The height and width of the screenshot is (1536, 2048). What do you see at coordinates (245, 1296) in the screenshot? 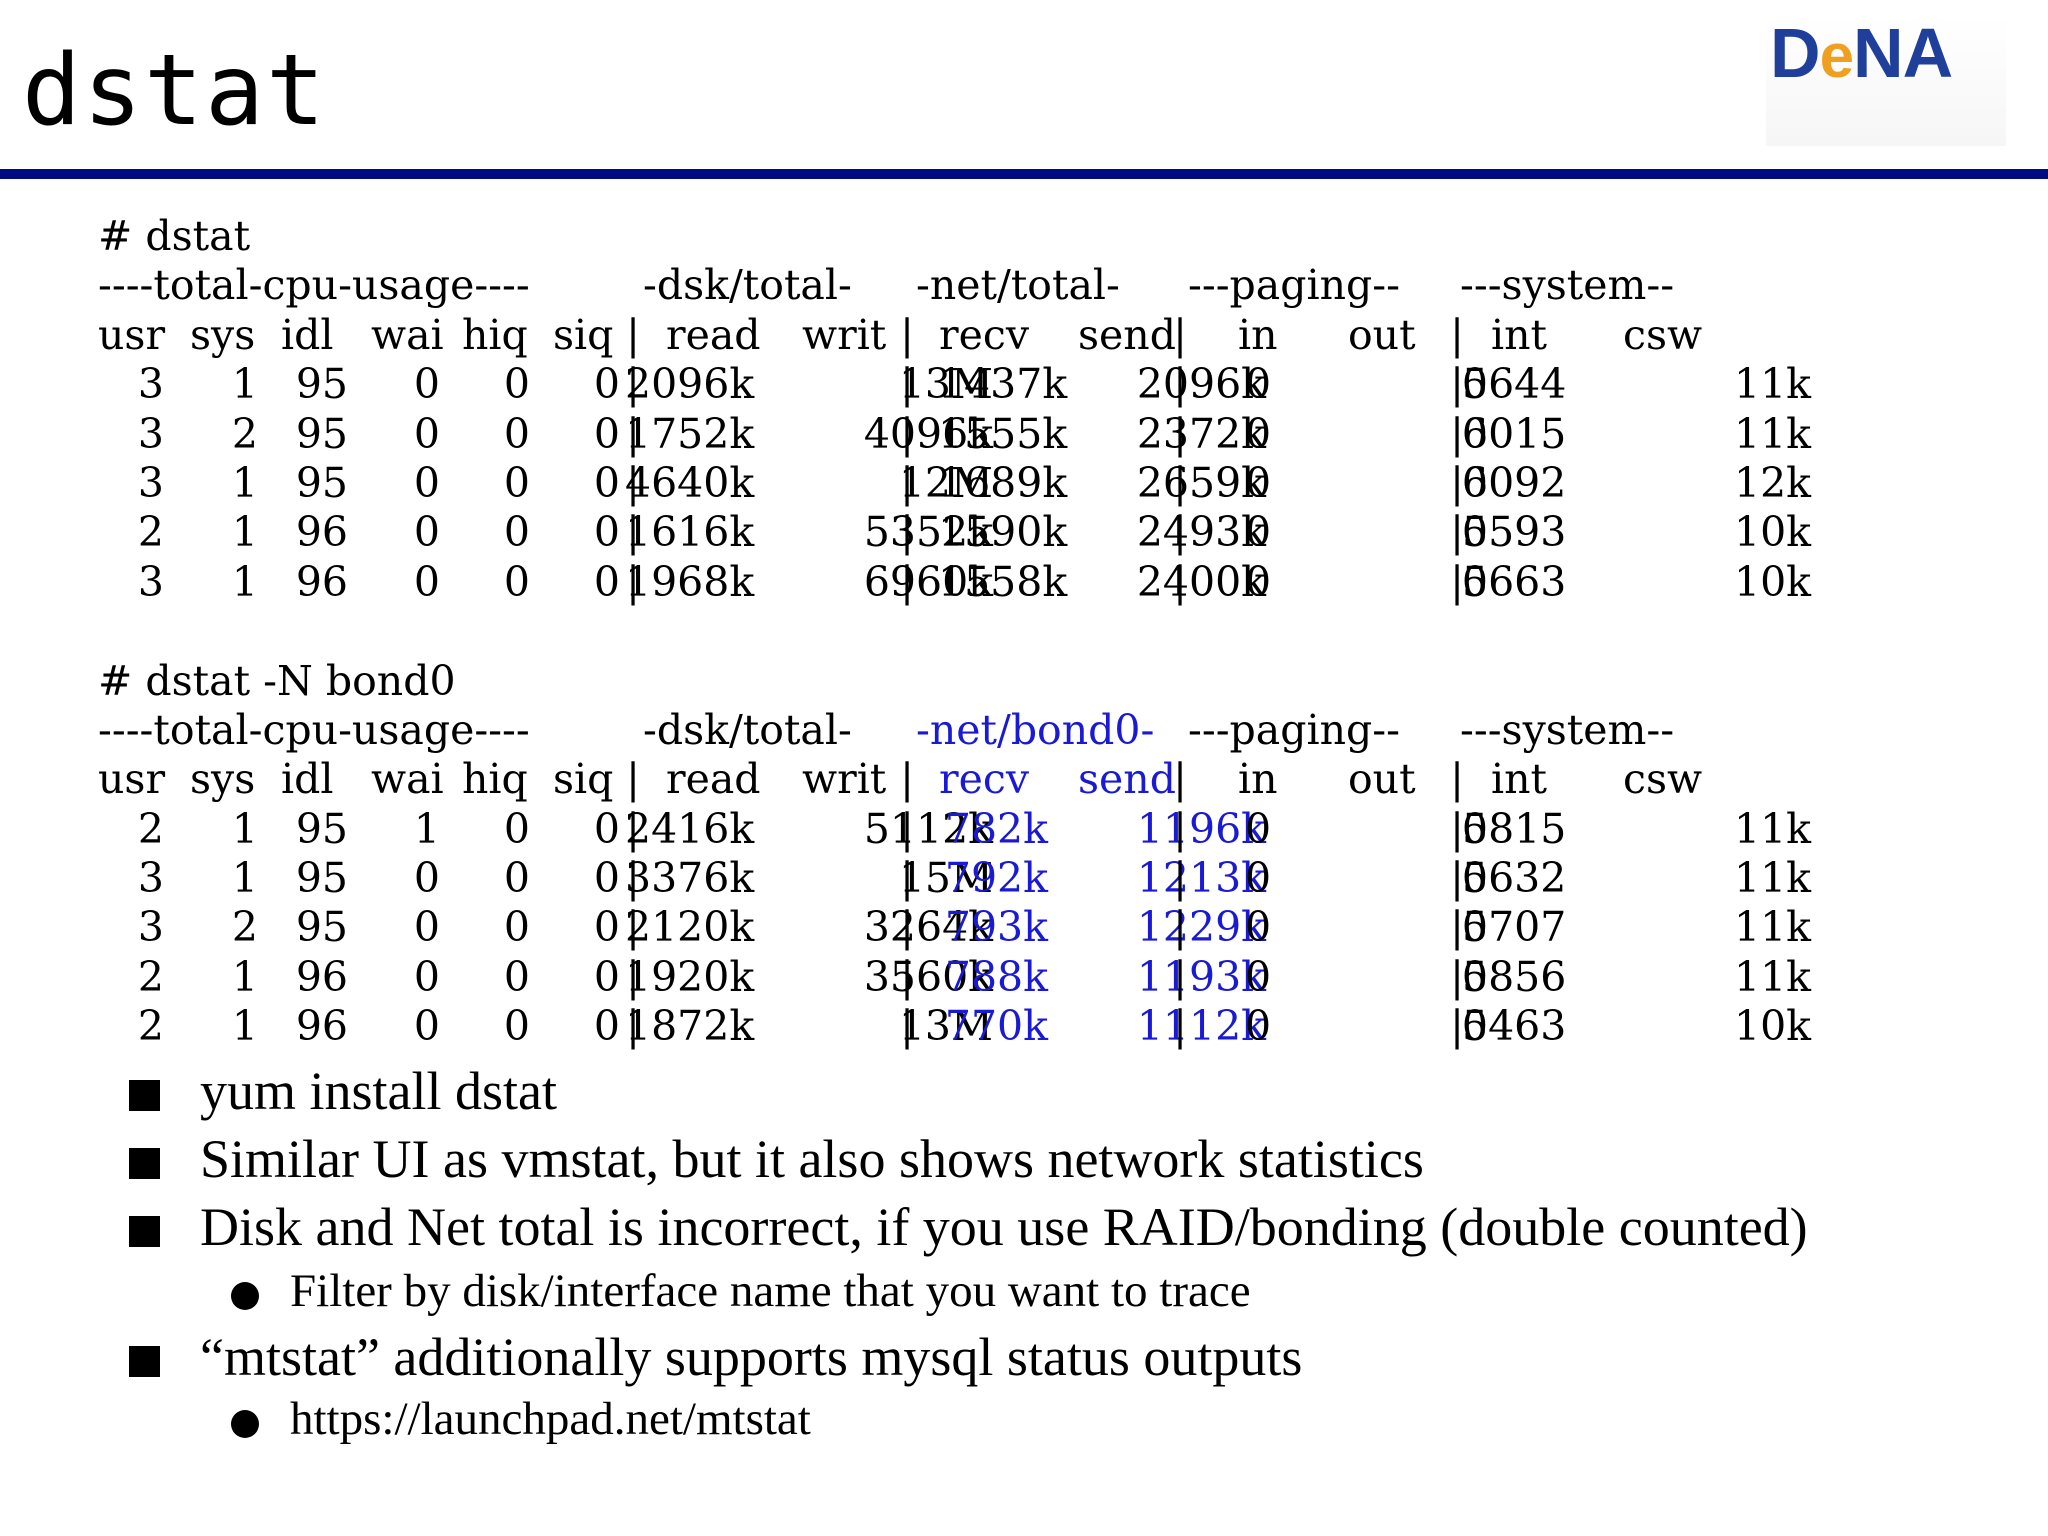
I see `round-bullet-icon` at bounding box center [245, 1296].